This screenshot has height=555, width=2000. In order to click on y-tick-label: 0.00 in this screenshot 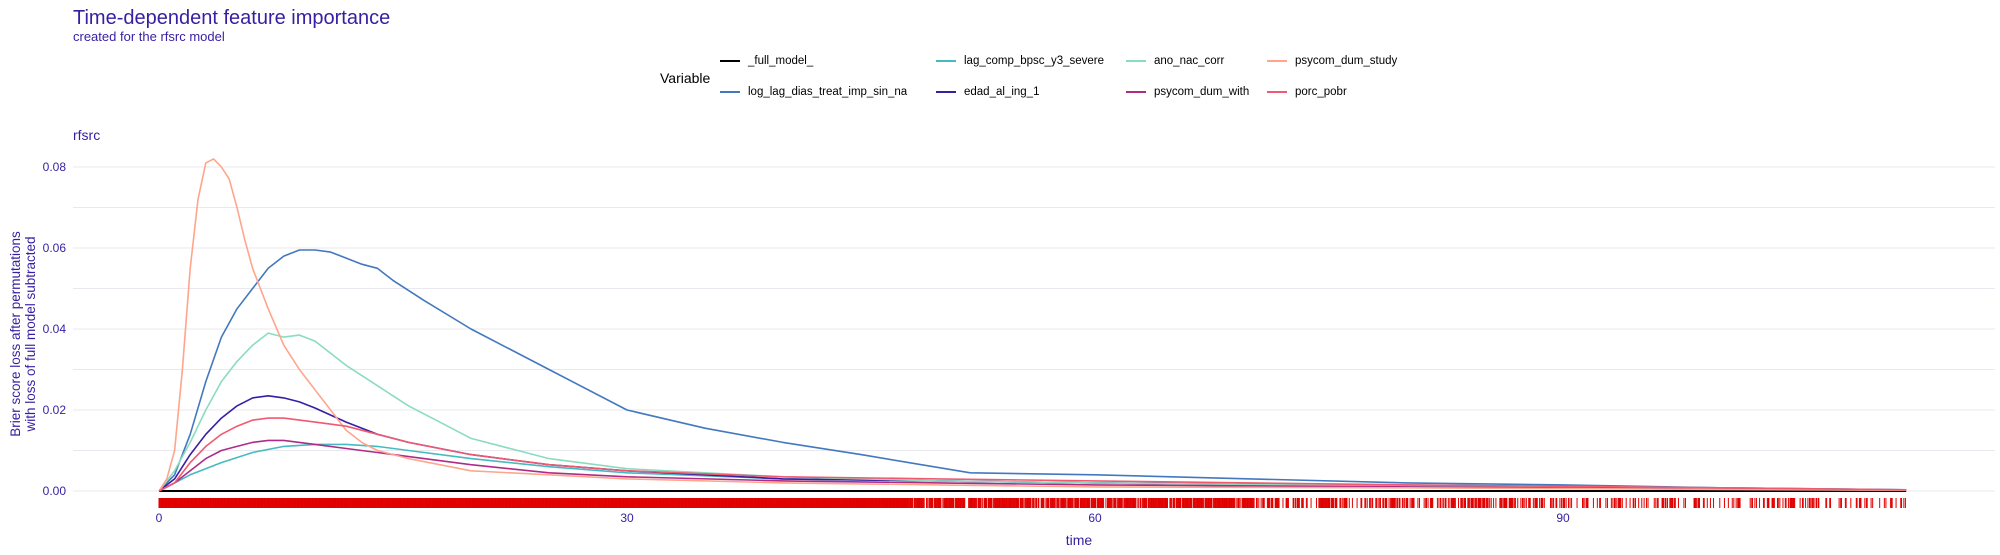, I will do `click(55, 491)`.